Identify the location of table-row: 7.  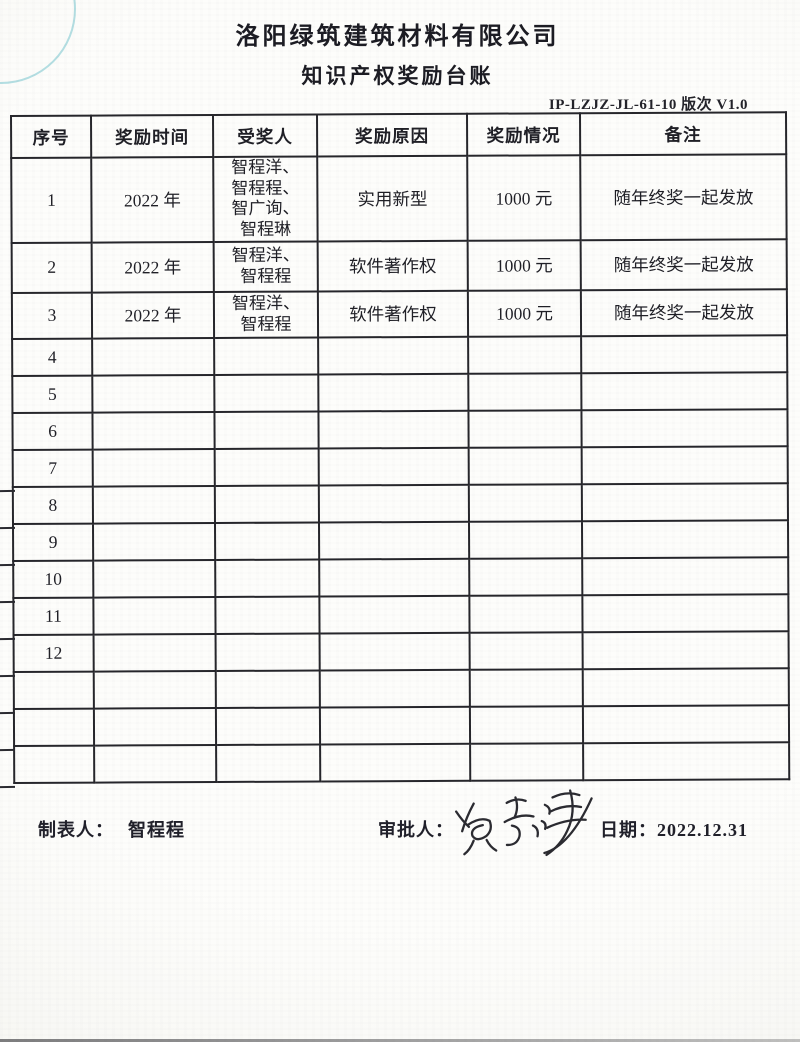
(400, 466).